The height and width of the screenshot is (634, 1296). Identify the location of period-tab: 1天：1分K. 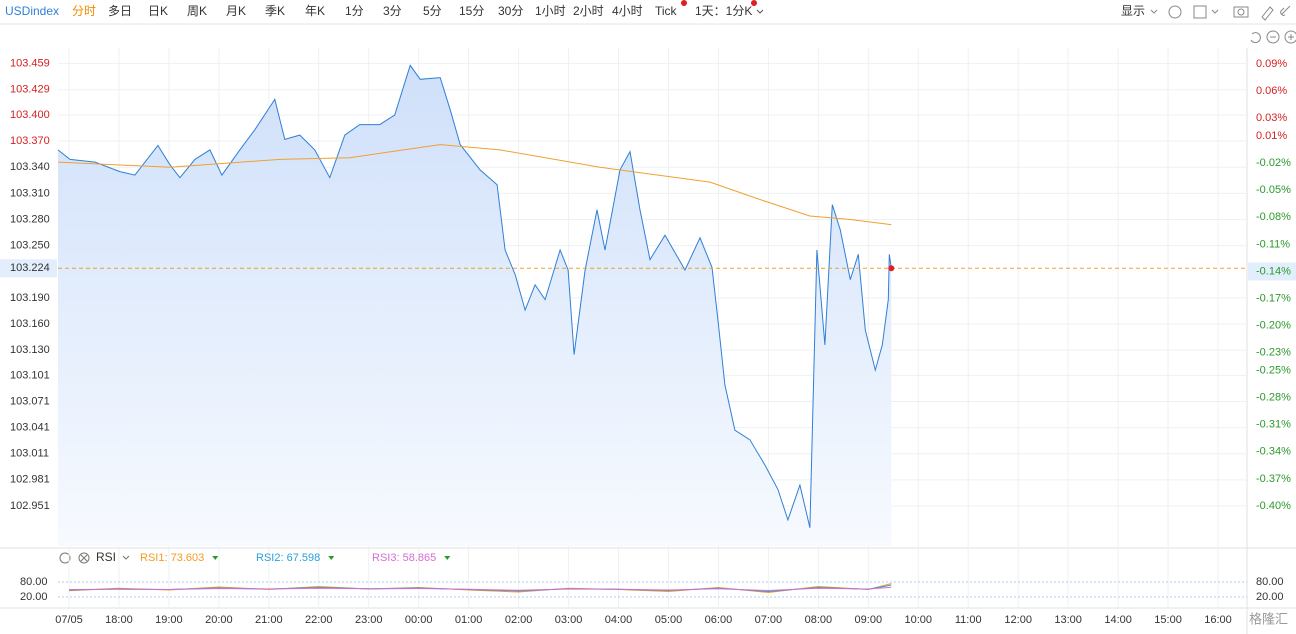
(723, 11).